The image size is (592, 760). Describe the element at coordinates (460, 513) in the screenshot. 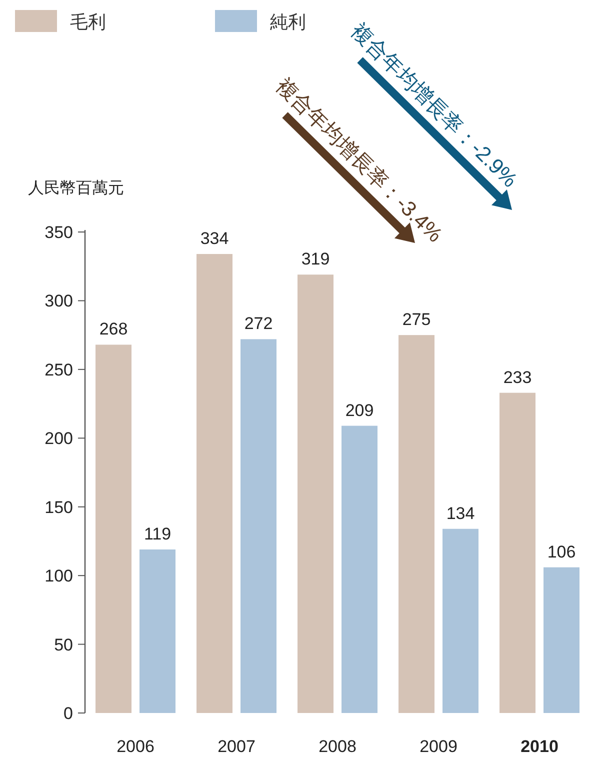

I see `data-label: 134` at that location.